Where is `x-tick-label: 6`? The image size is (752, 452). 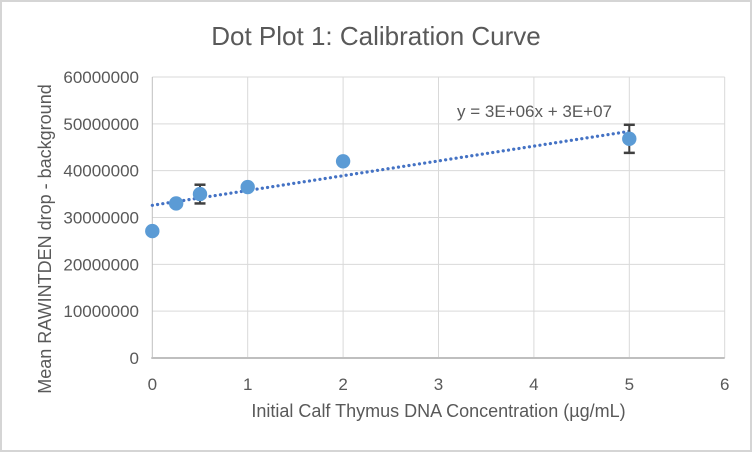 x-tick-label: 6 is located at coordinates (724, 384).